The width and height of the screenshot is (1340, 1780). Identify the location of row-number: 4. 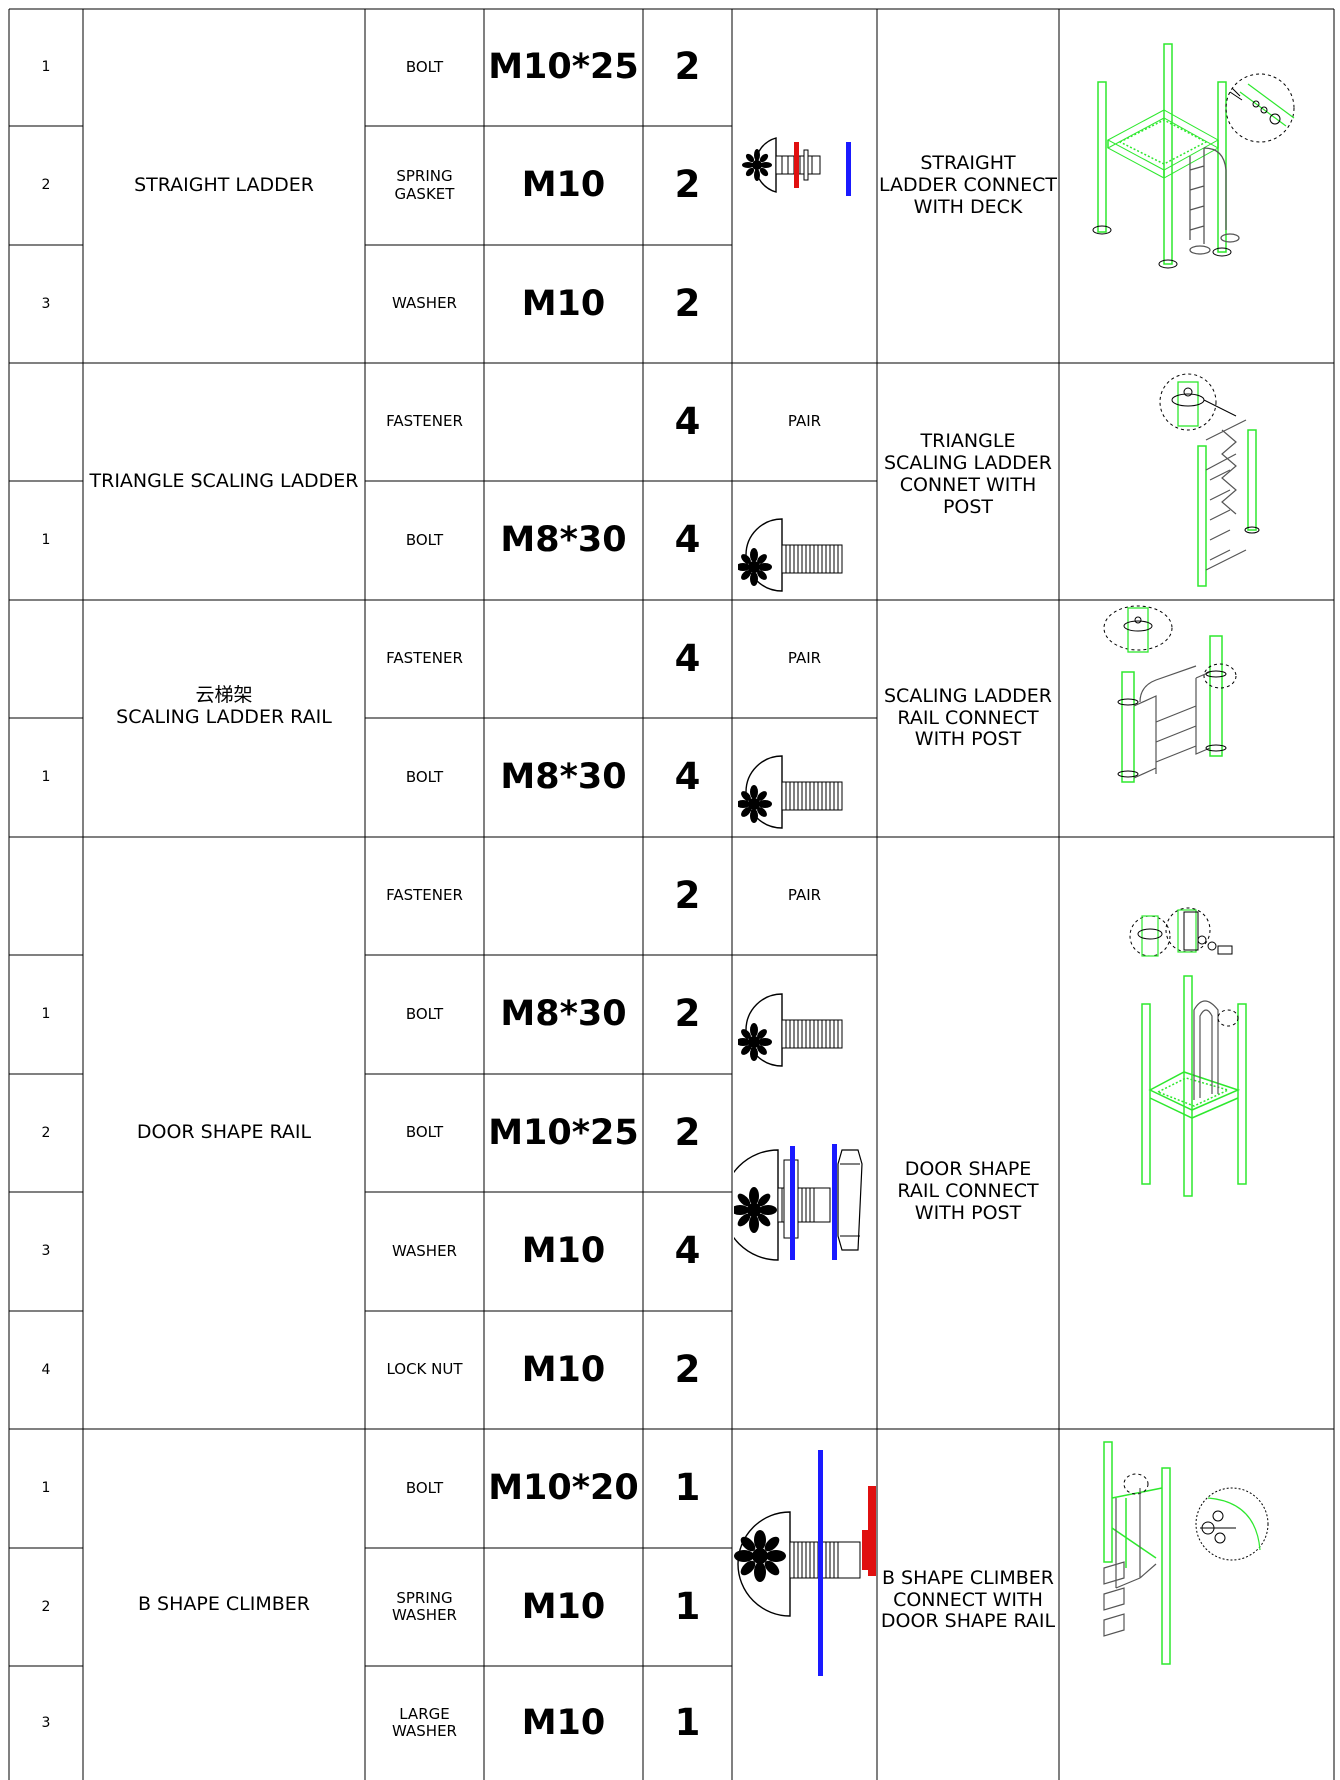
(46, 1369).